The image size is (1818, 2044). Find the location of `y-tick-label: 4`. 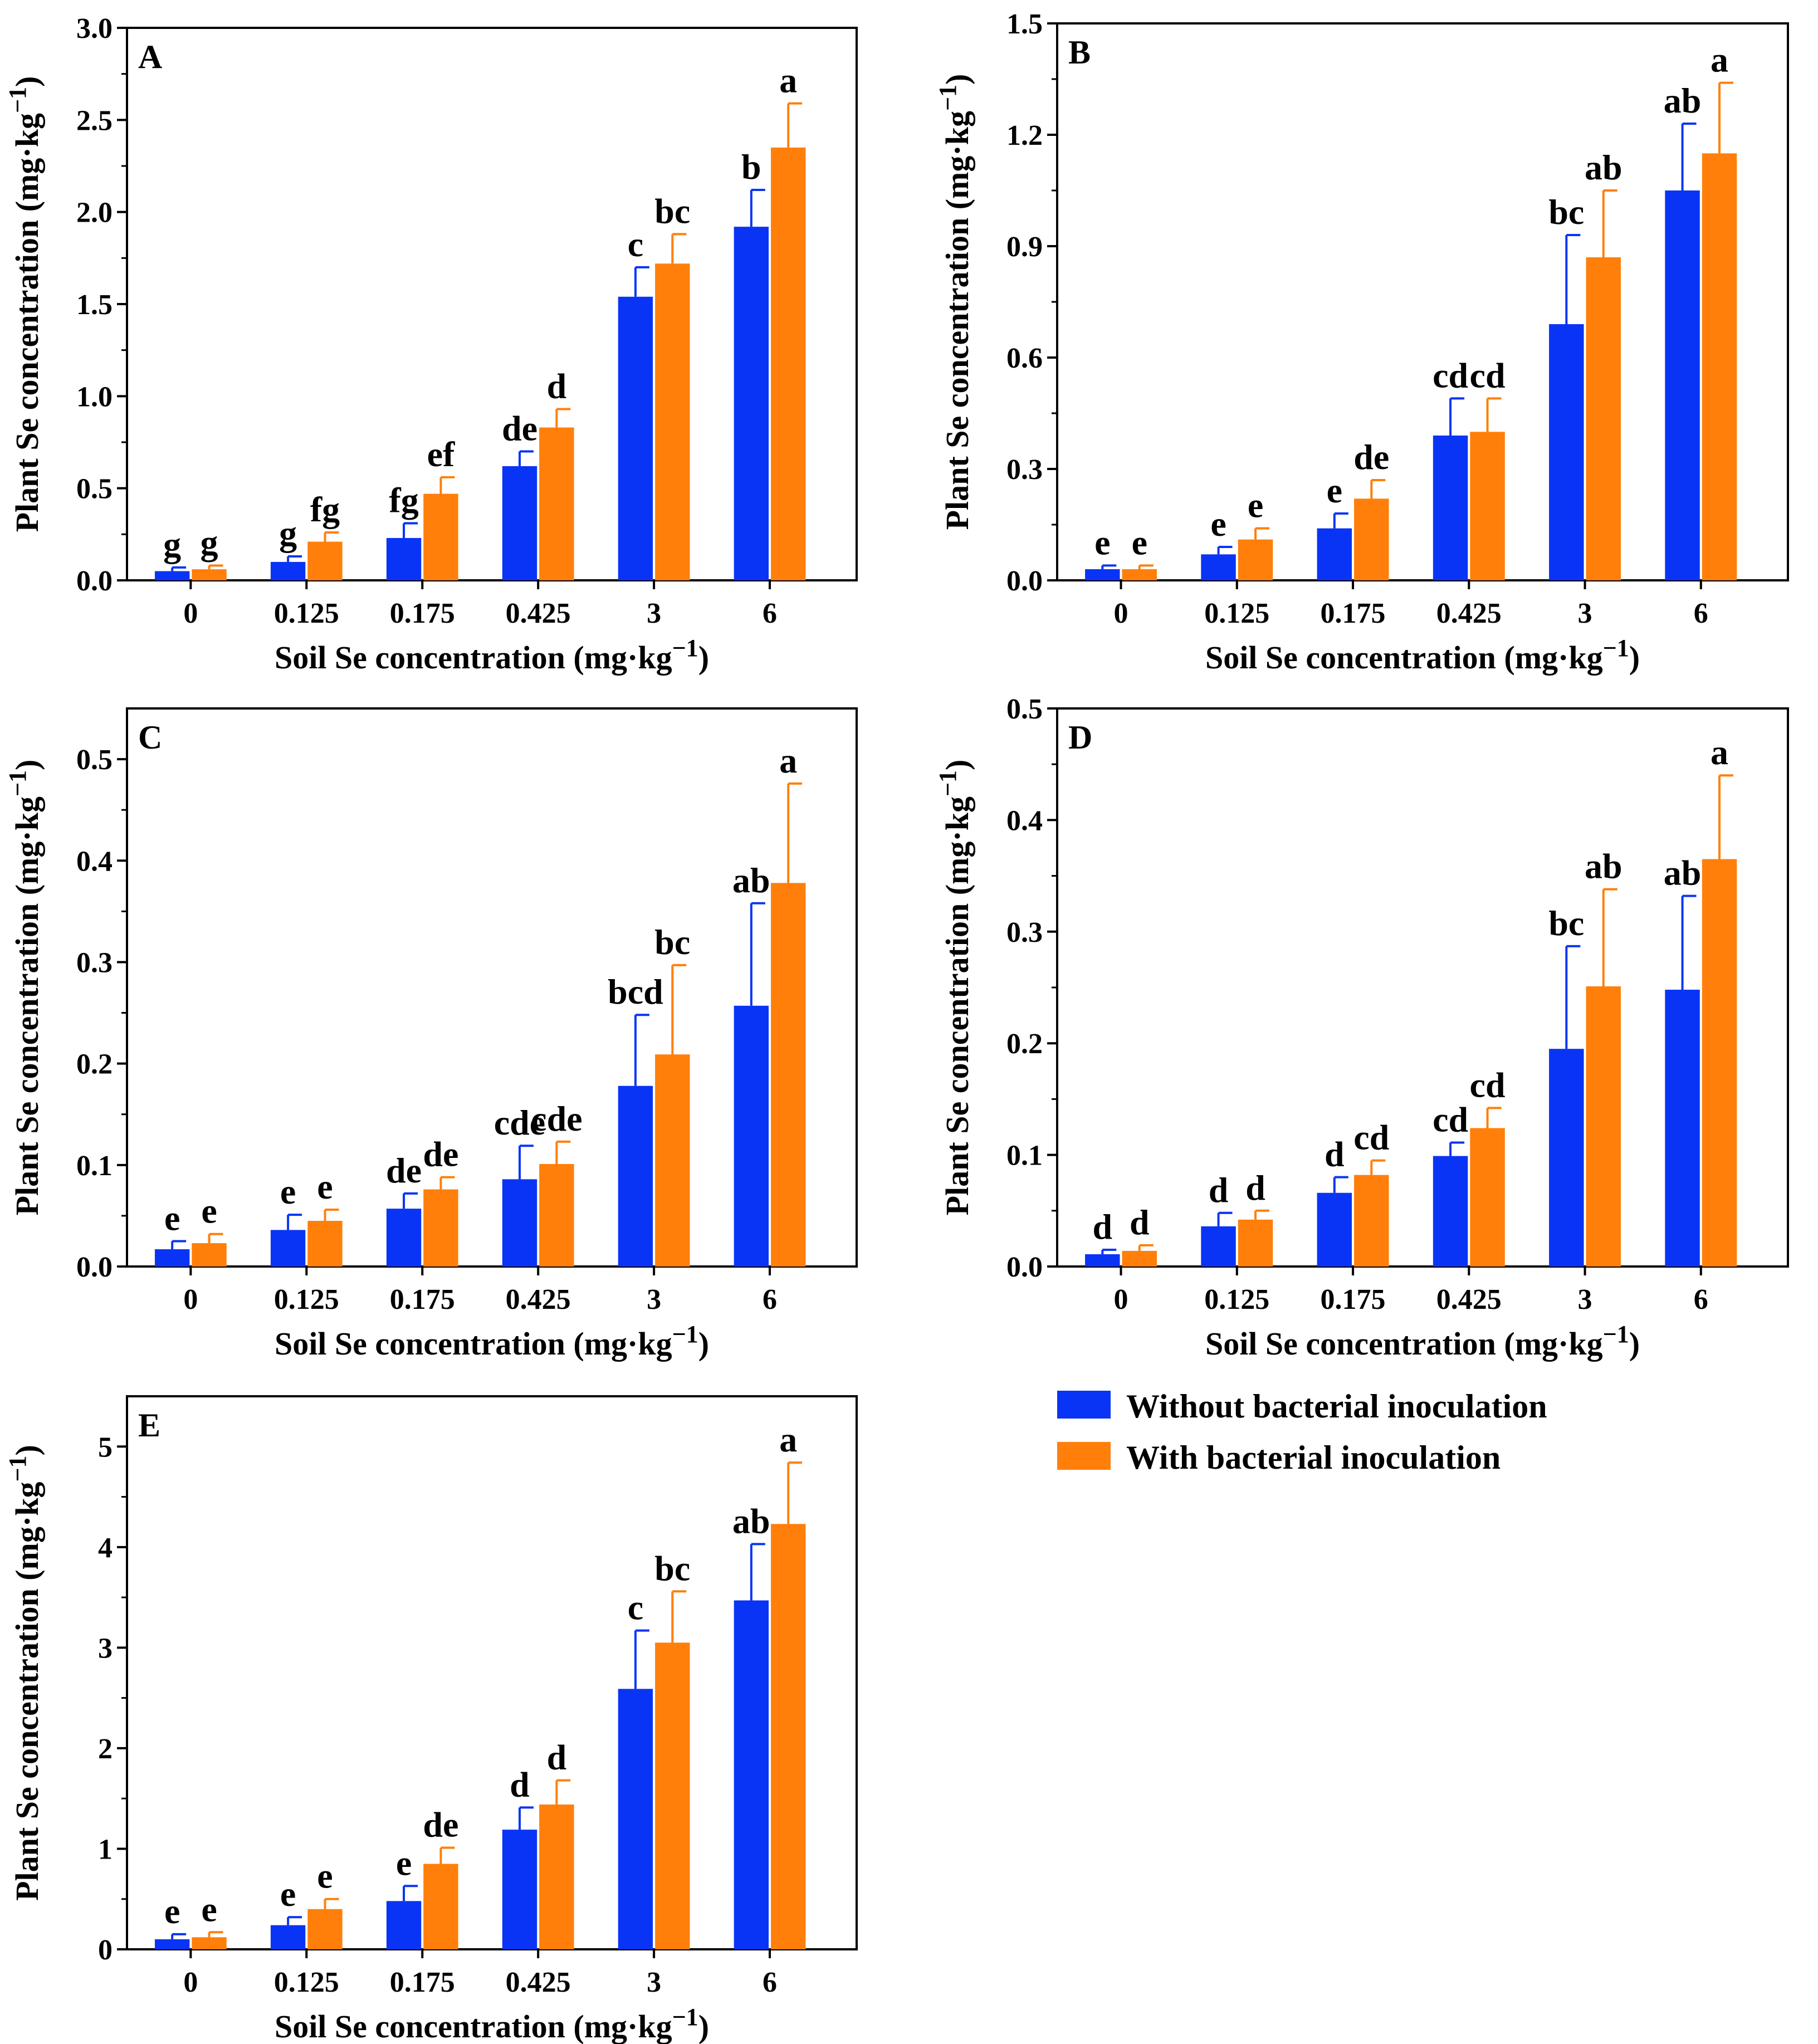

y-tick-label: 4 is located at coordinates (105, 1548).